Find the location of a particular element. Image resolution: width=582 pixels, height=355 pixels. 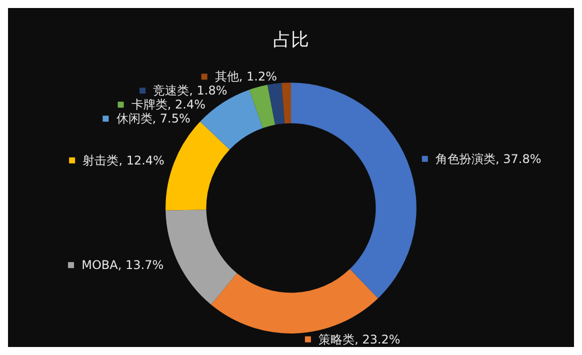

data-label: , 7.5% is located at coordinates (171, 119).